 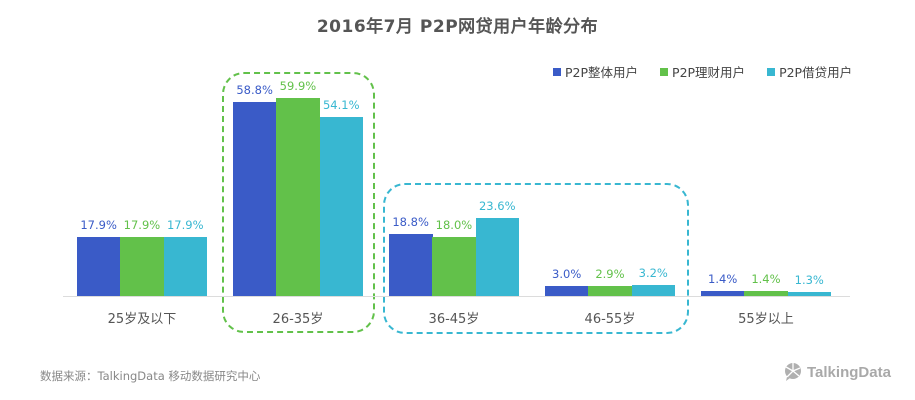 What do you see at coordinates (142, 319) in the screenshot?
I see `category-label: 25岁及以下` at bounding box center [142, 319].